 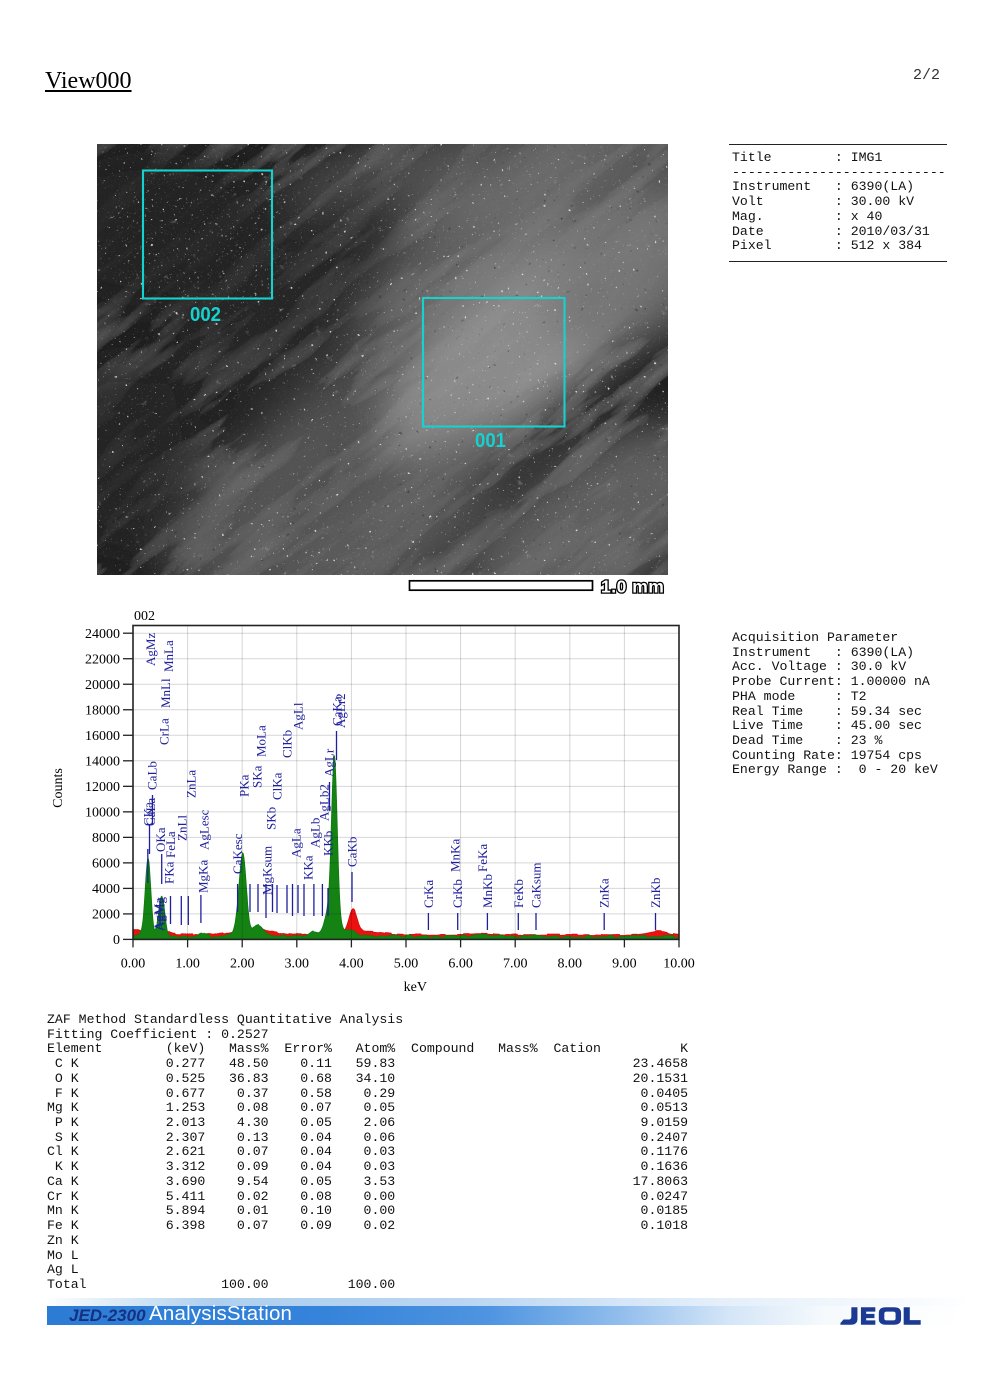 I want to click on svg-text: 6000, so click(x=106, y=864).